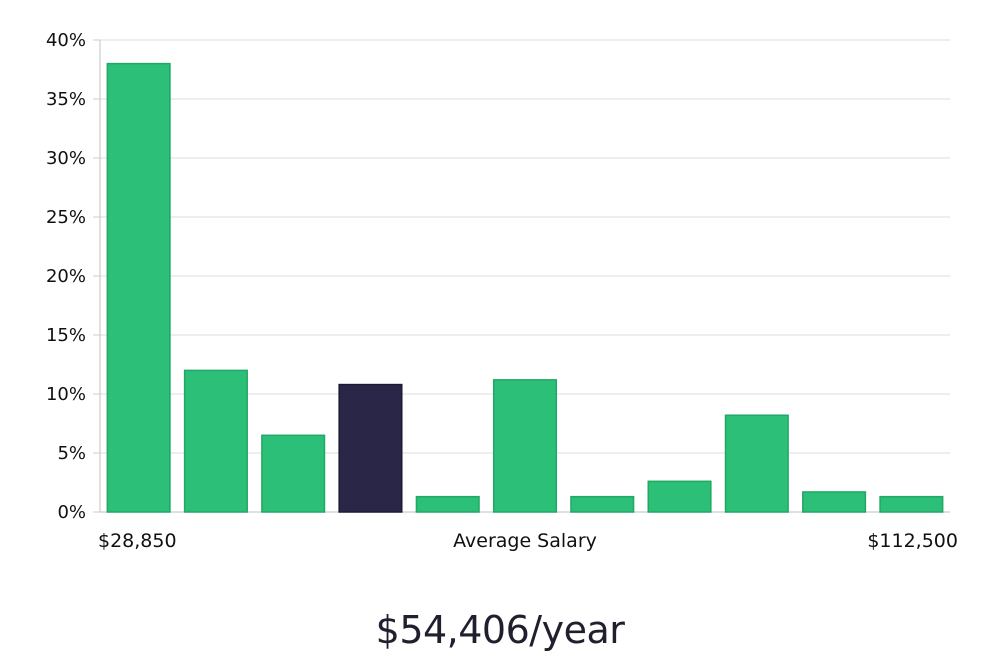 The height and width of the screenshot is (660, 1000). I want to click on y-tick-label: 40%, so click(66, 40).